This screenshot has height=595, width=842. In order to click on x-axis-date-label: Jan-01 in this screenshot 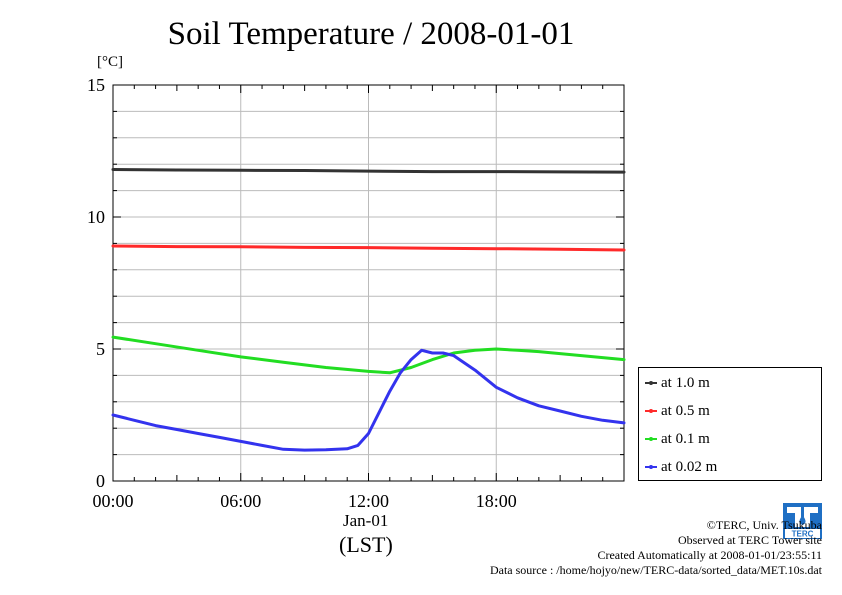, I will do `click(366, 520)`.